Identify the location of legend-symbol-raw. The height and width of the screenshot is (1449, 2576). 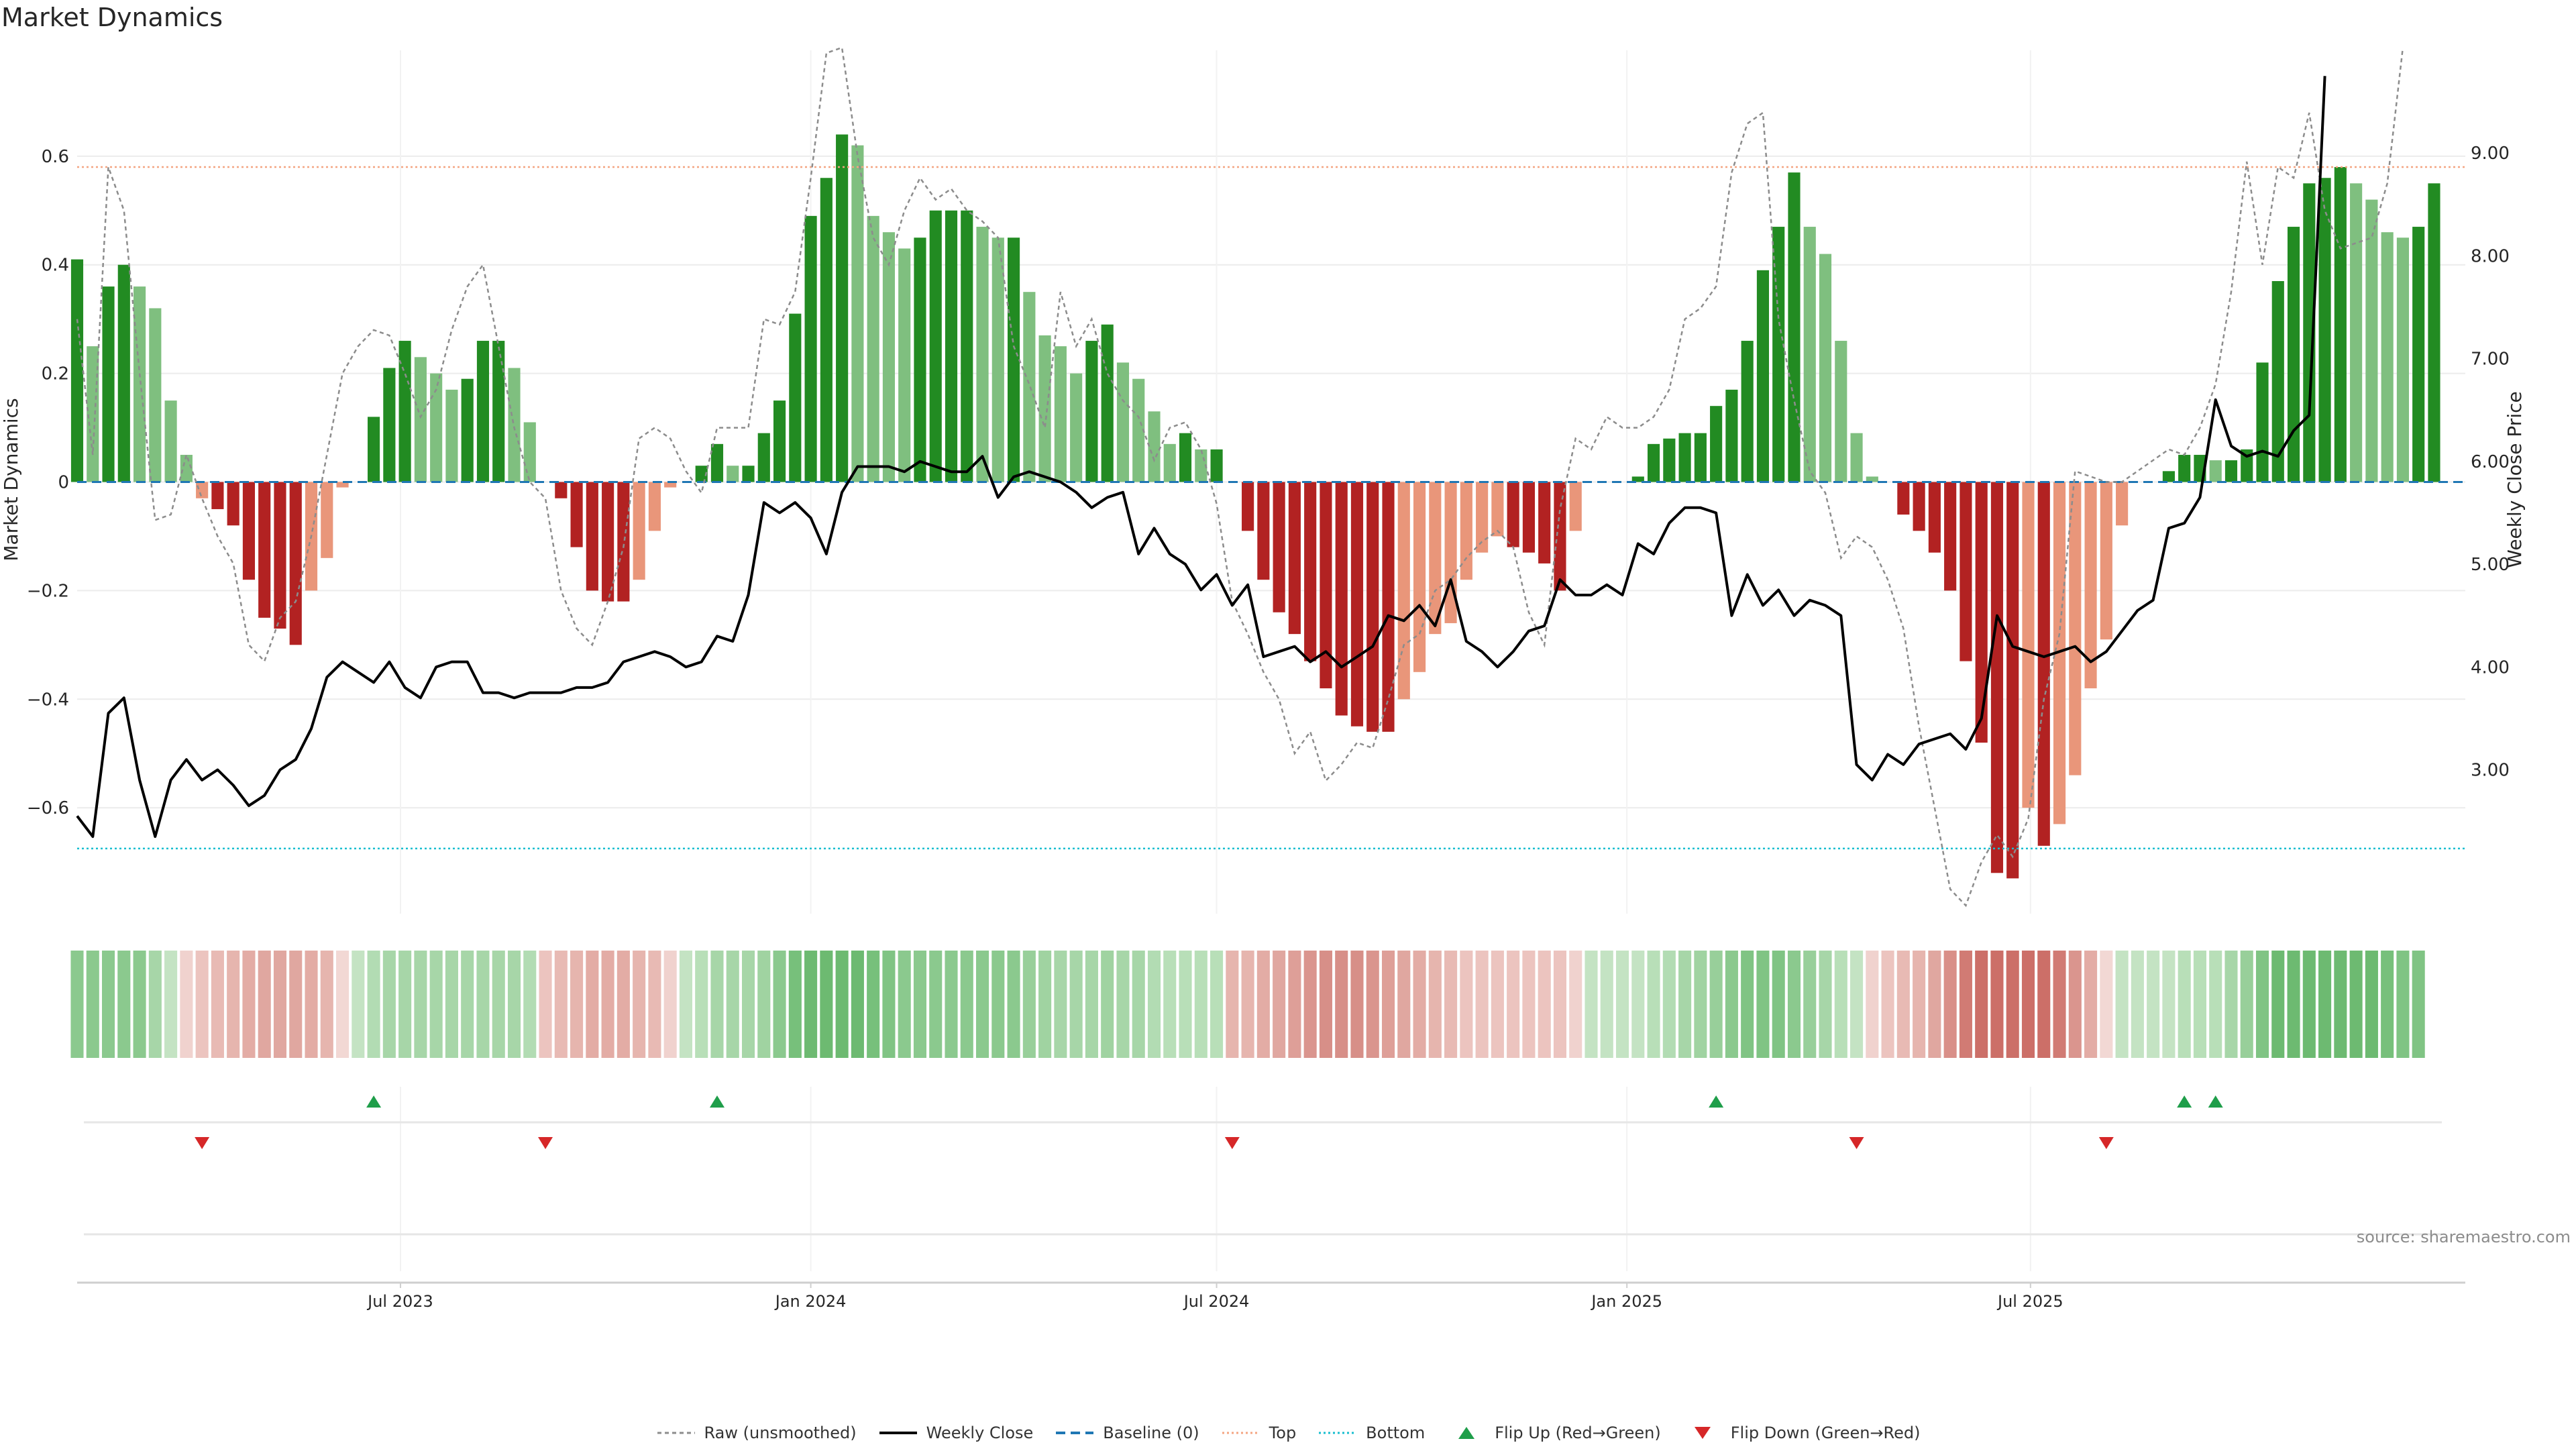
(676, 1433).